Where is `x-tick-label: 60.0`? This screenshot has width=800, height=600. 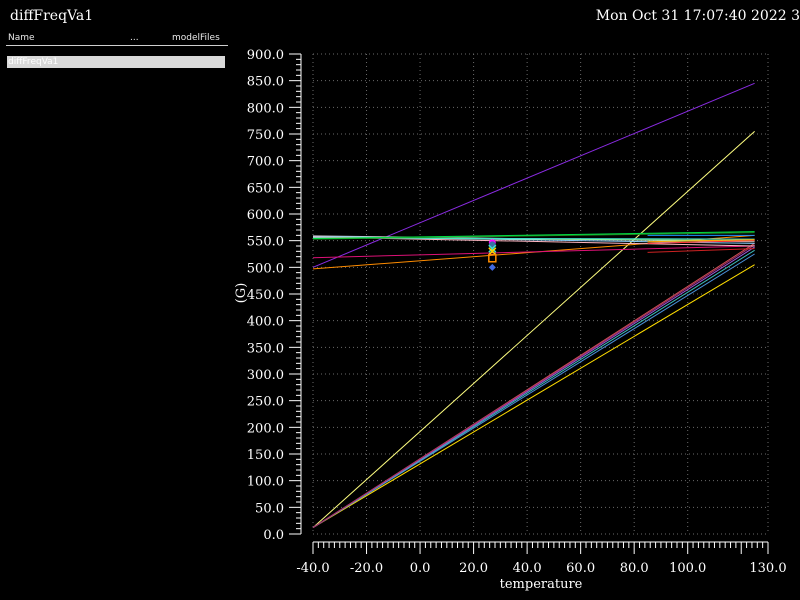
x-tick-label: 60.0 is located at coordinates (580, 568).